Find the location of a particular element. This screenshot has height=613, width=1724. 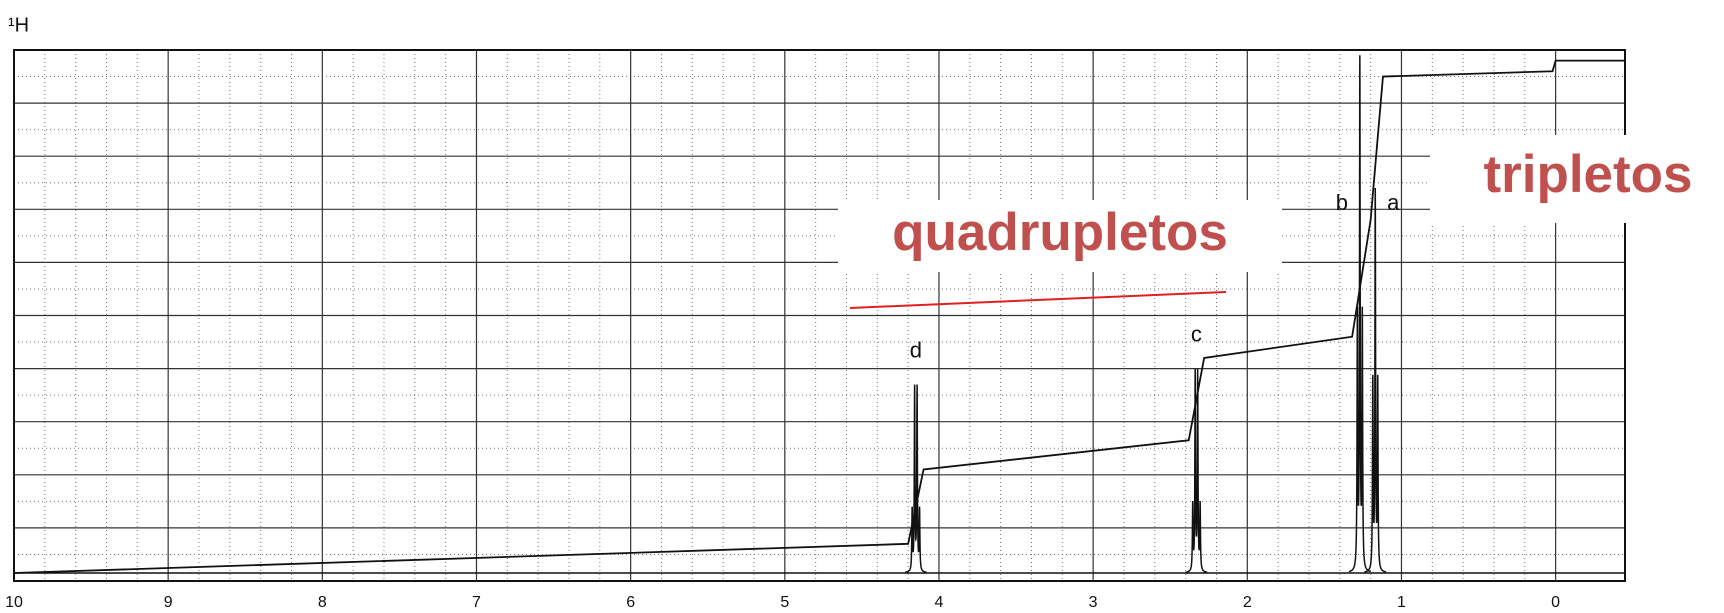

x-tick-label: 3 is located at coordinates (1093, 602).